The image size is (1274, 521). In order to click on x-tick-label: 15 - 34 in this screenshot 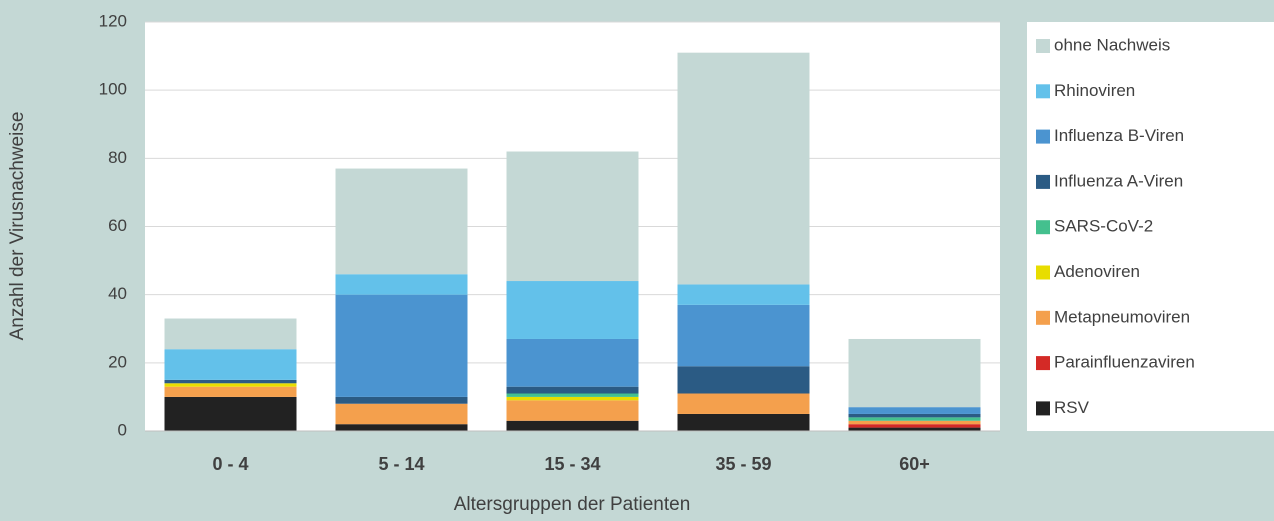, I will do `click(572, 464)`.